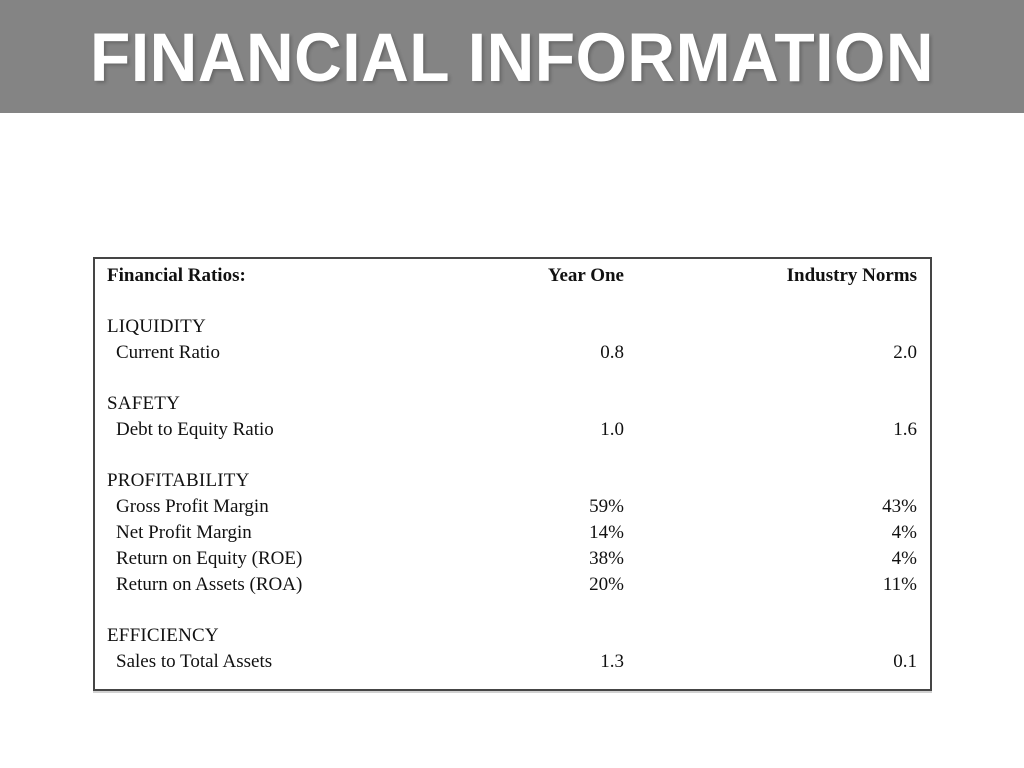 The width and height of the screenshot is (1024, 768). I want to click on column-header-industry-norms: Industry Norms, so click(851, 275).